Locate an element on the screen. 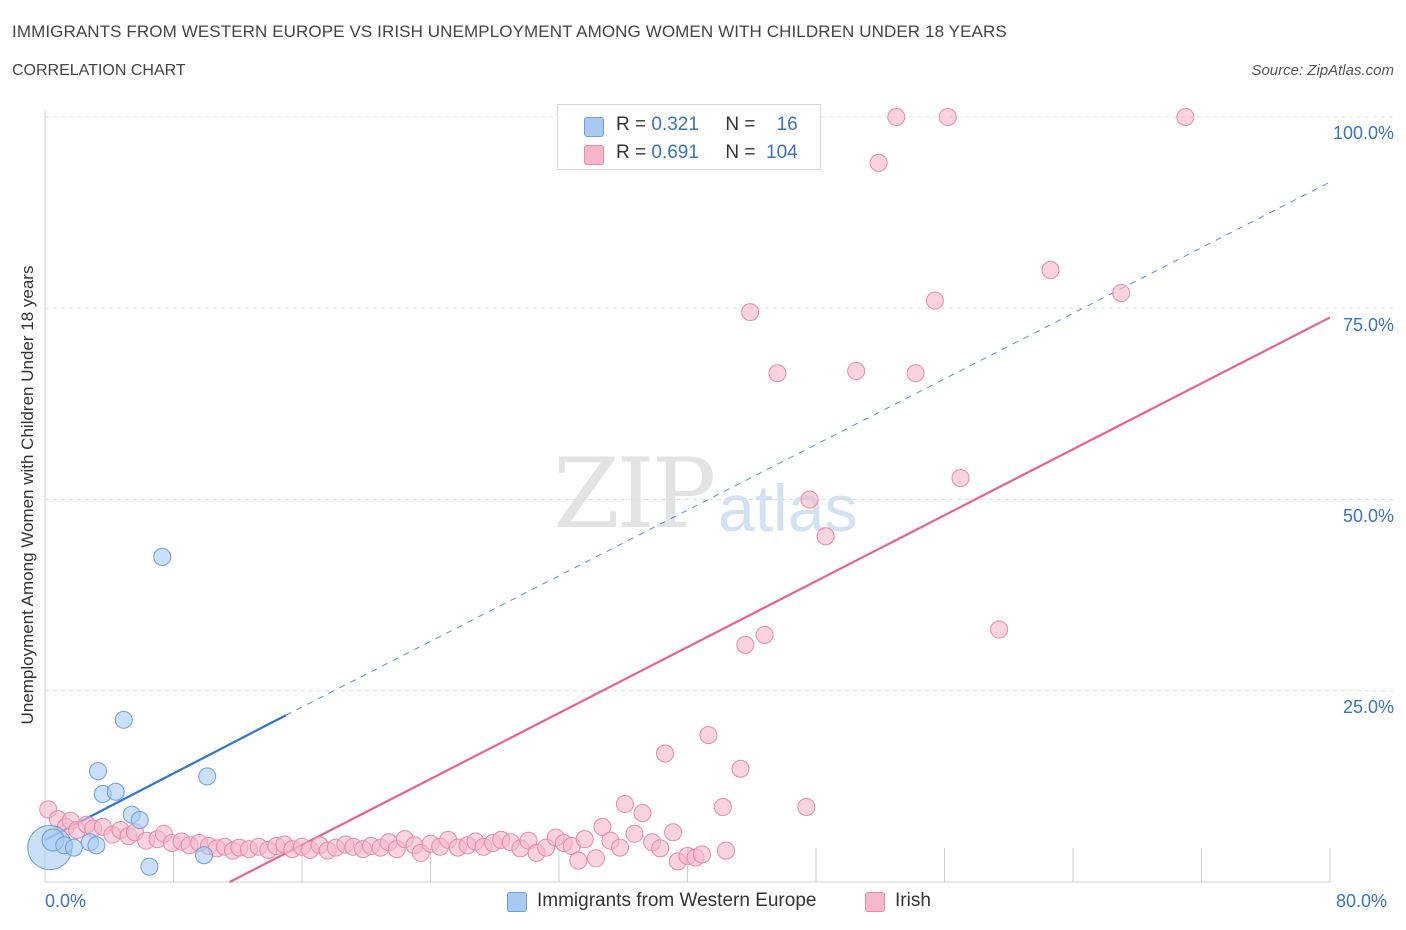 This screenshot has height=930, width=1406. legend-n-value: 104 is located at coordinates (782, 152).